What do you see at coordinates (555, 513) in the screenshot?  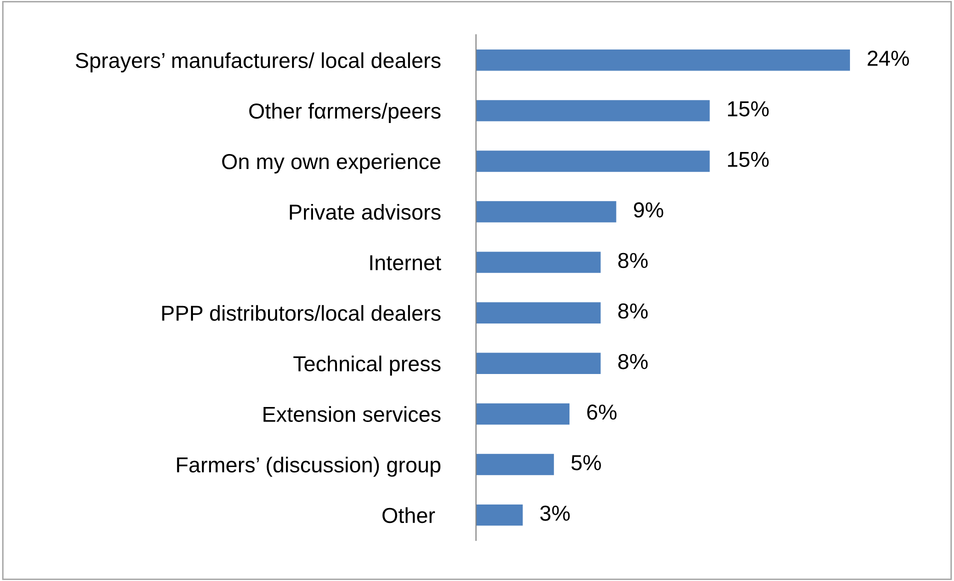 I see `data-label: 3%` at bounding box center [555, 513].